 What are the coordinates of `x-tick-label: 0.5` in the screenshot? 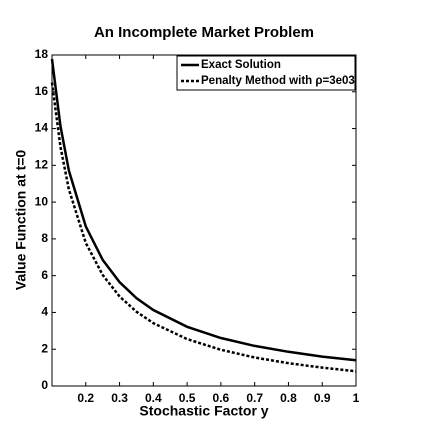 It's located at (187, 398).